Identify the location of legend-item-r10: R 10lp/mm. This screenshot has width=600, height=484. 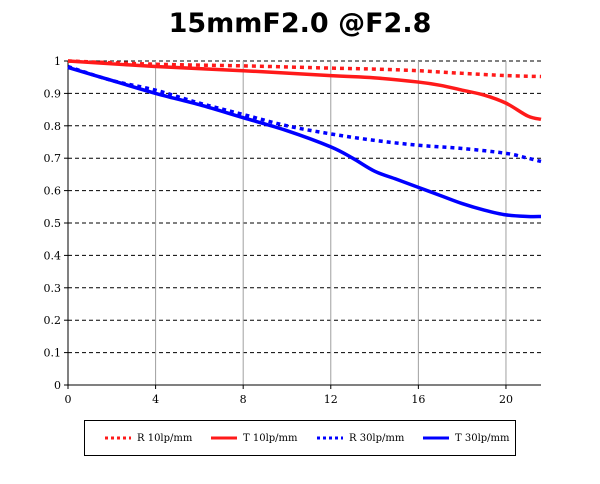
(148, 438).